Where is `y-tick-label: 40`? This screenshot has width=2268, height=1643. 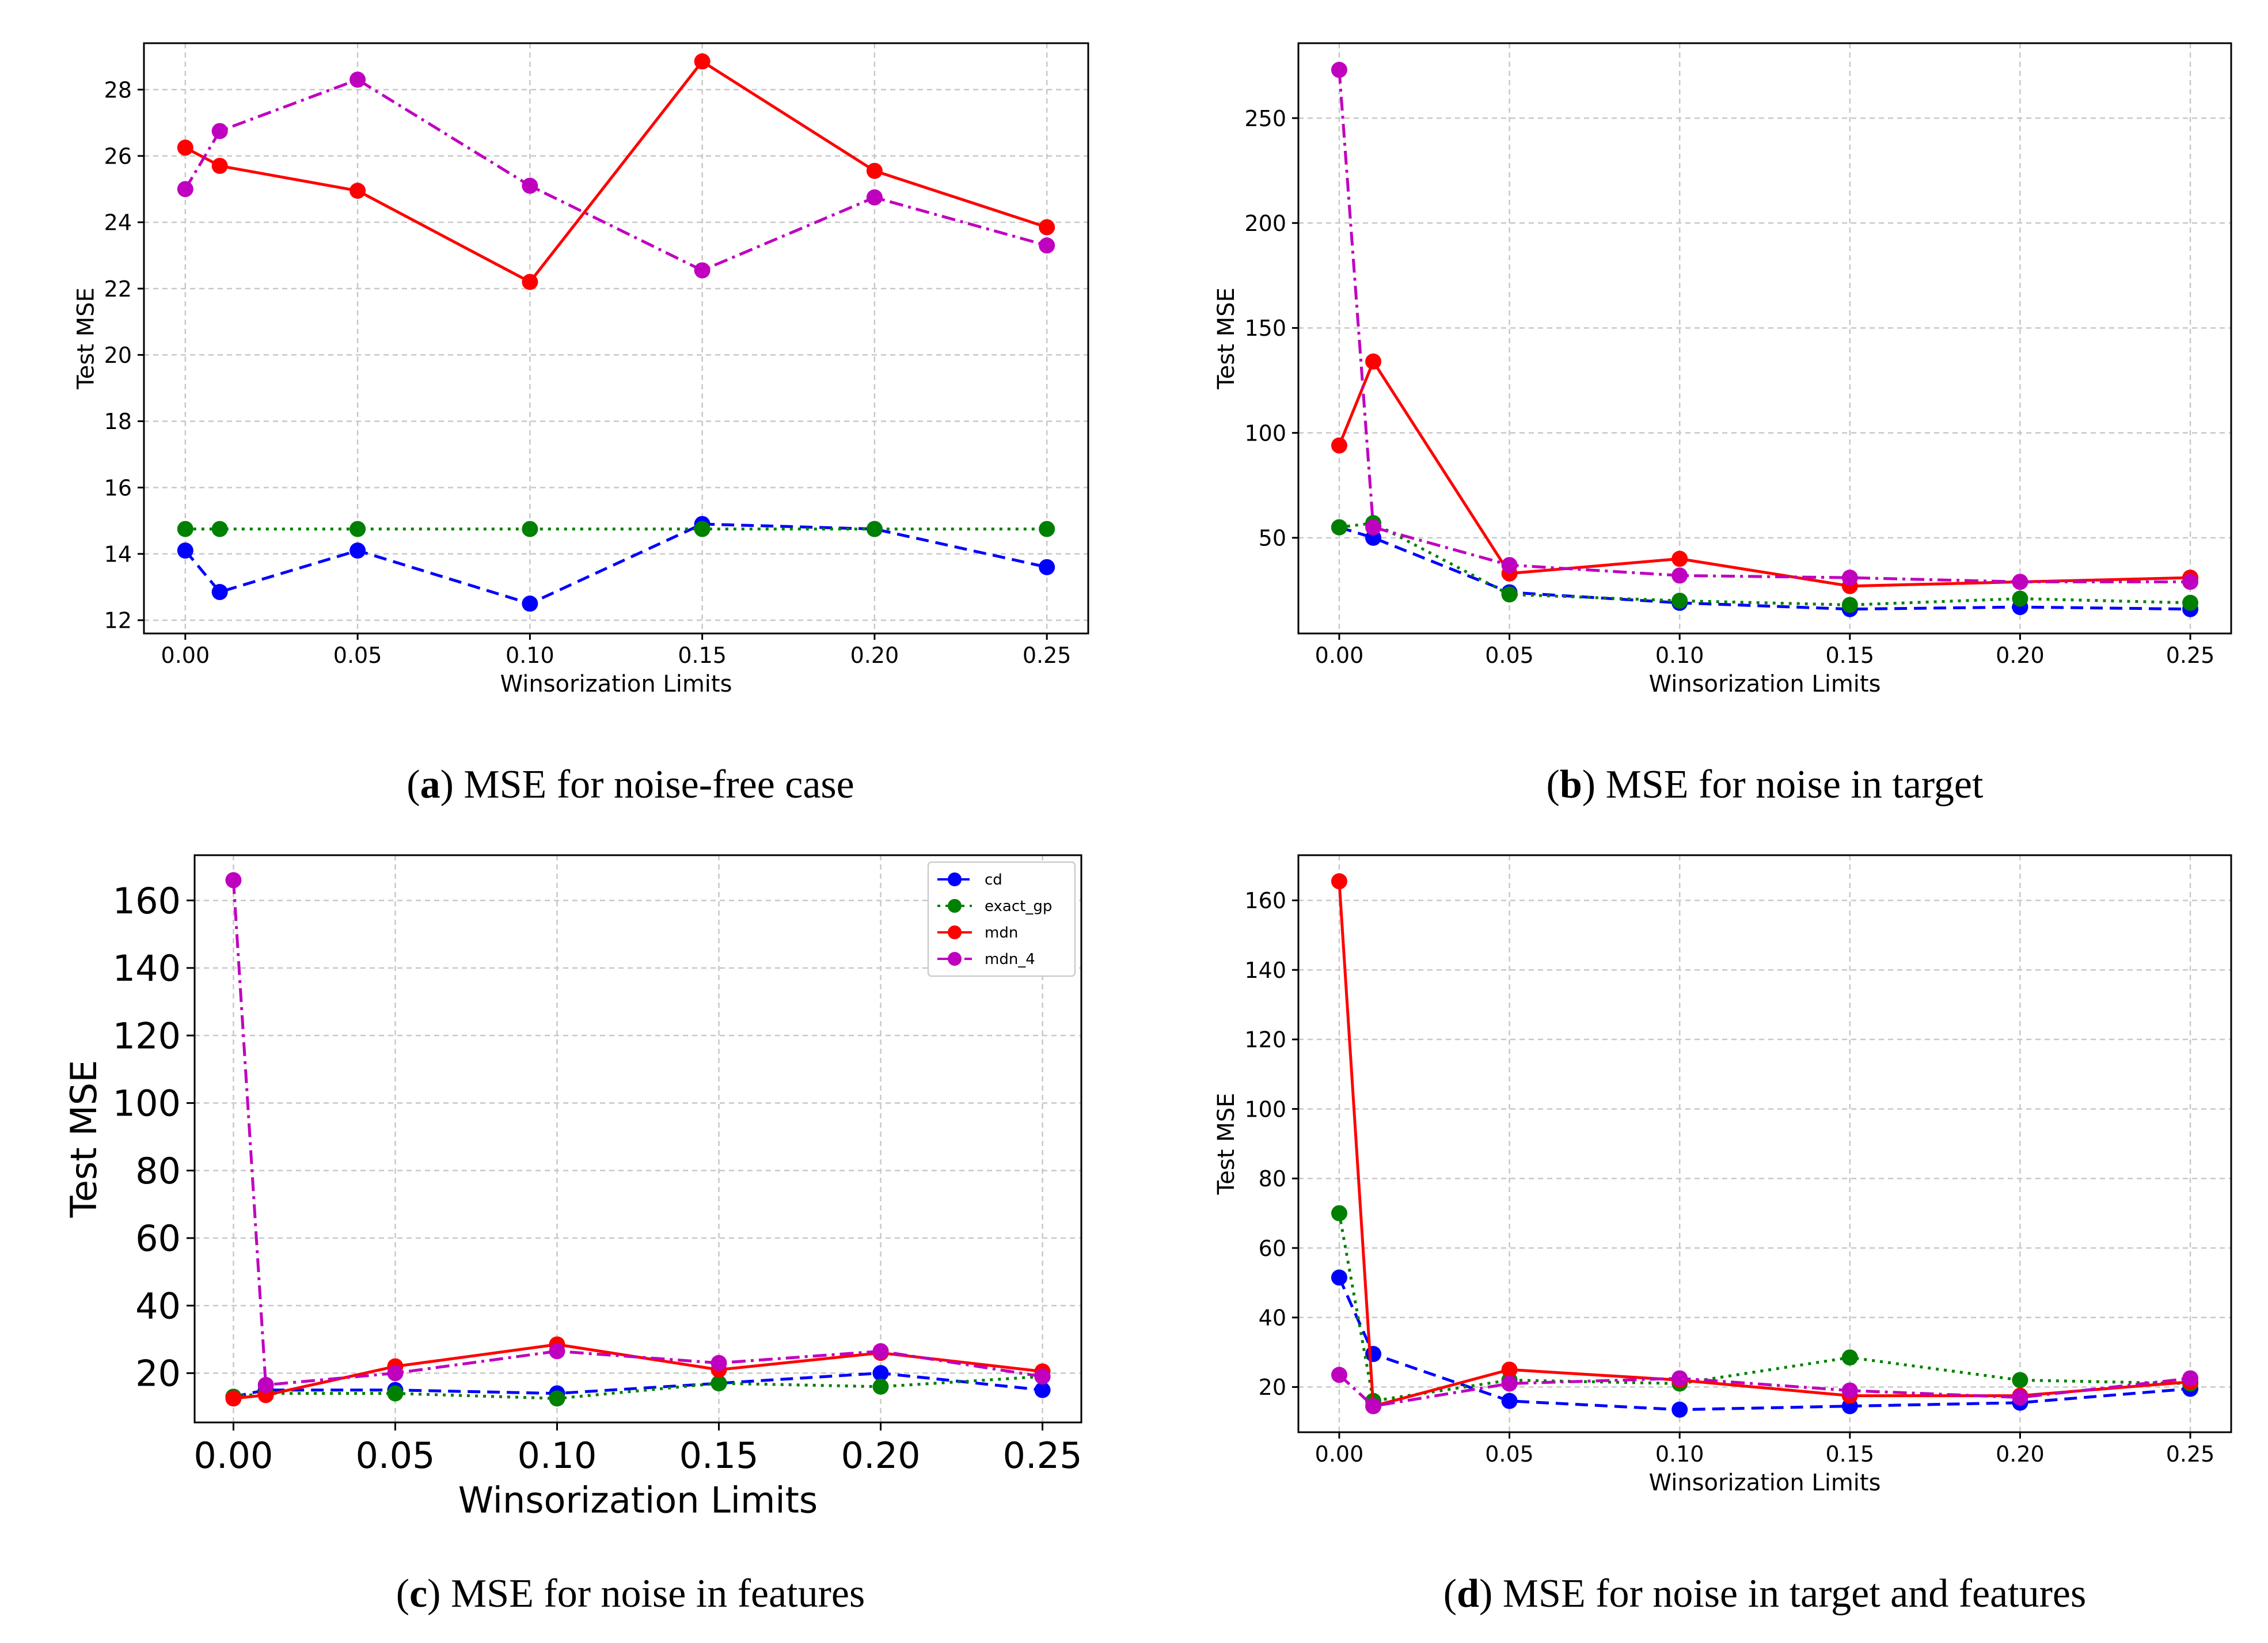 y-tick-label: 40 is located at coordinates (1272, 1317).